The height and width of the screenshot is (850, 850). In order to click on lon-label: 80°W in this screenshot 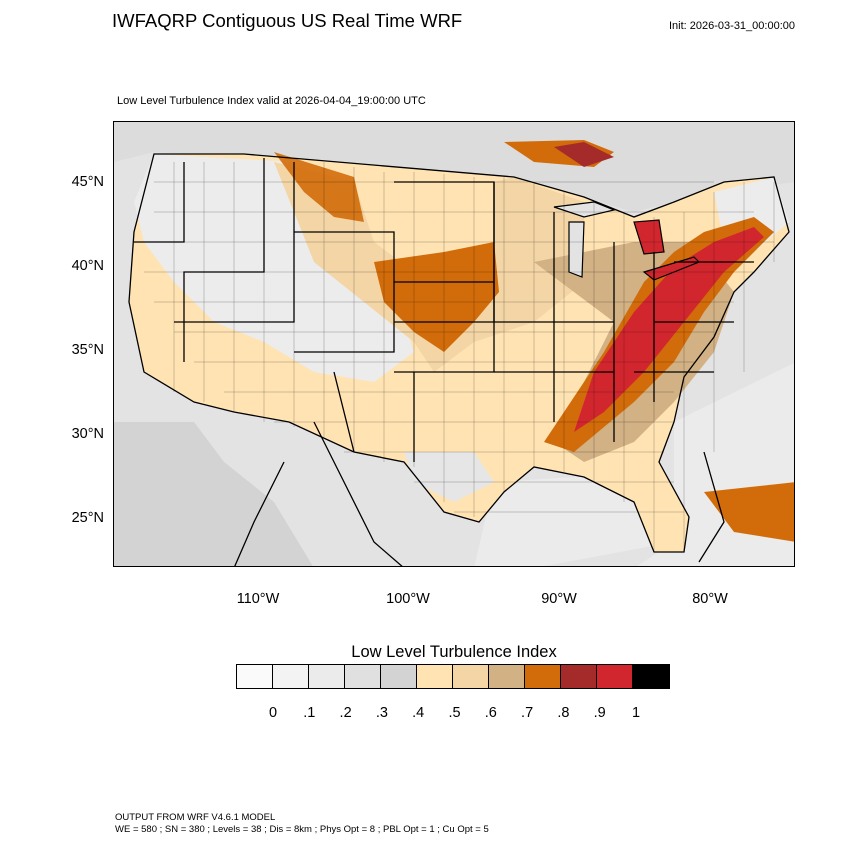, I will do `click(710, 599)`.